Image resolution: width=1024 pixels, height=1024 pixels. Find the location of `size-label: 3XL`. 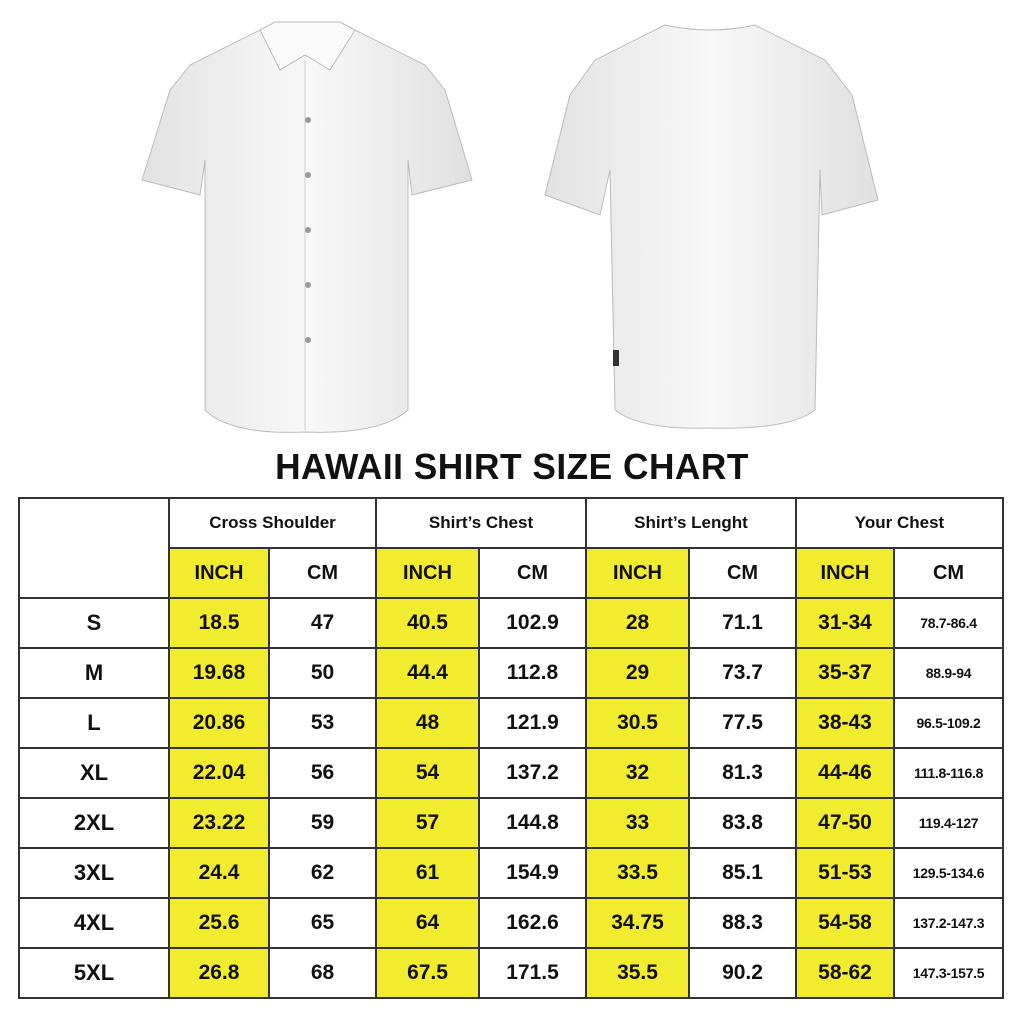

size-label: 3XL is located at coordinates (94, 873).